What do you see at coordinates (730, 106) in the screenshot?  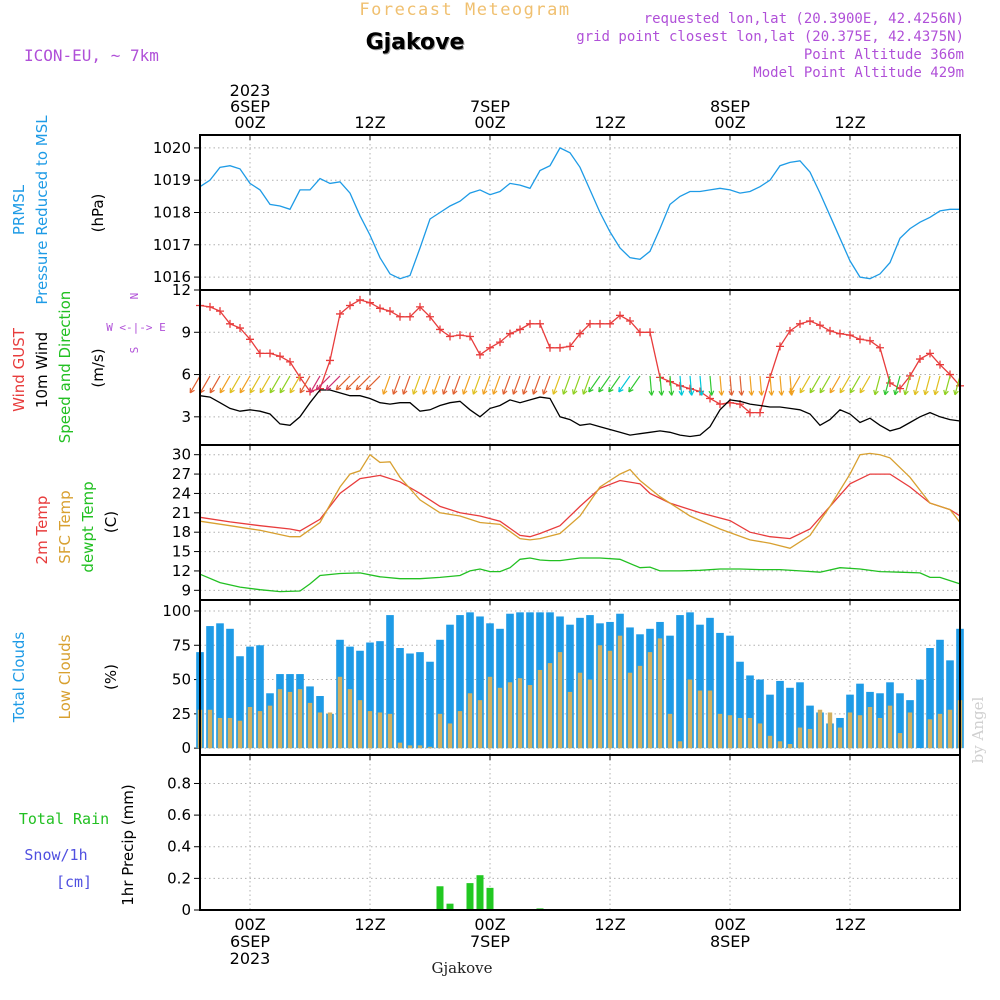 I see `top-time-label: 8SEP` at bounding box center [730, 106].